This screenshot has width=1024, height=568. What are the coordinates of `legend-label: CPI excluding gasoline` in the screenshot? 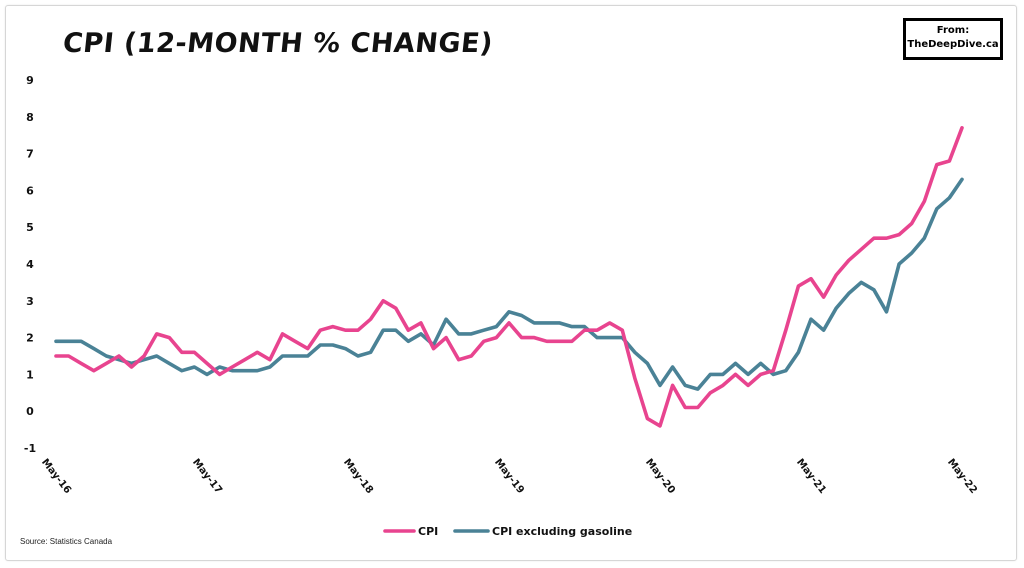 It's located at (562, 531).